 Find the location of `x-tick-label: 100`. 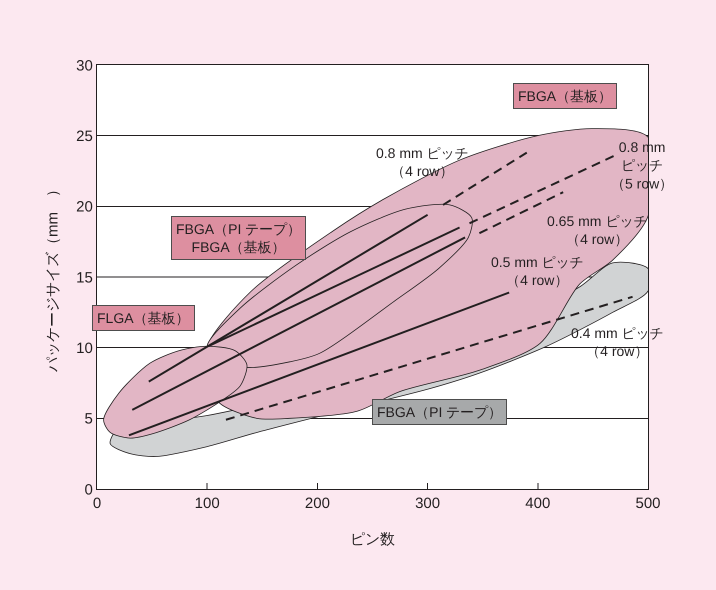

x-tick-label: 100 is located at coordinates (207, 503).